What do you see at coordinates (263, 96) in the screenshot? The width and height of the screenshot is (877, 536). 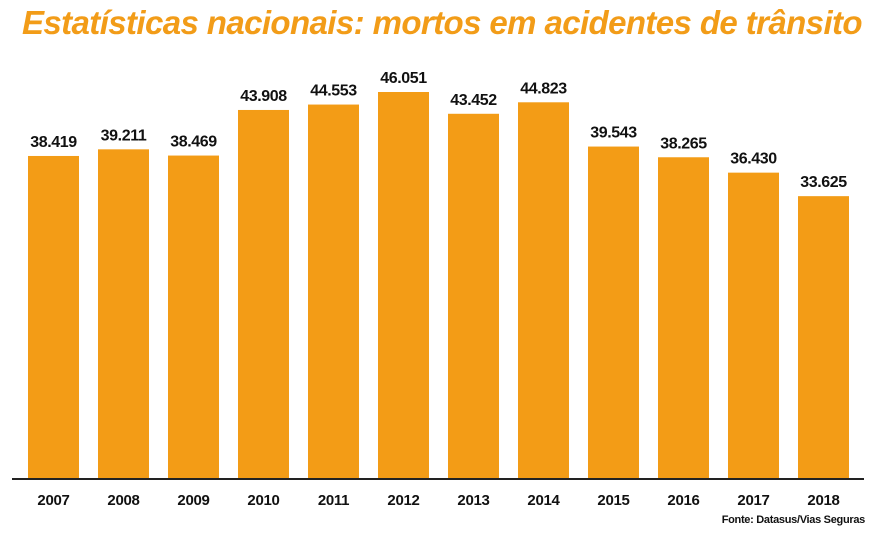 I see `value-label-2010: 43.908` at bounding box center [263, 96].